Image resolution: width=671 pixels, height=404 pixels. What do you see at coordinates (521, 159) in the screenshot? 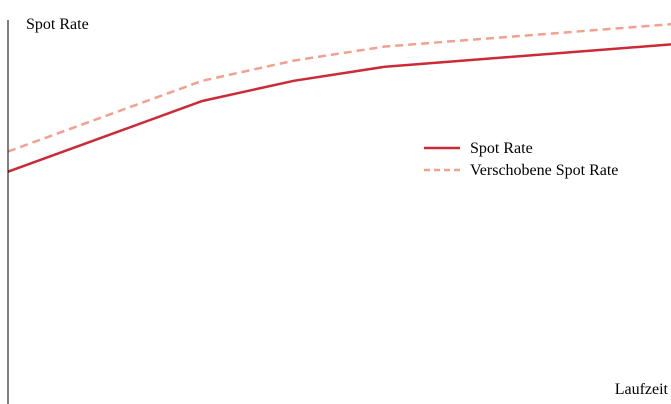
I see `legend: Spot Rate Verschobene Spot Rate` at bounding box center [521, 159].